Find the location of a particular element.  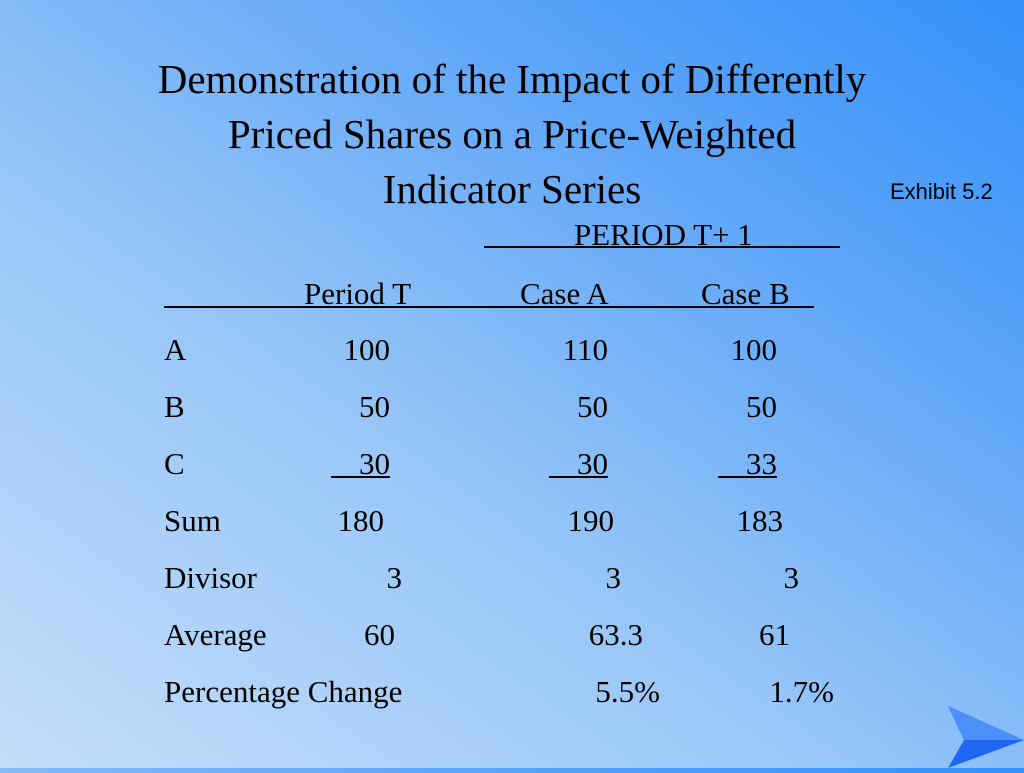

cell-sum-case-b: 183 is located at coordinates (760, 520).